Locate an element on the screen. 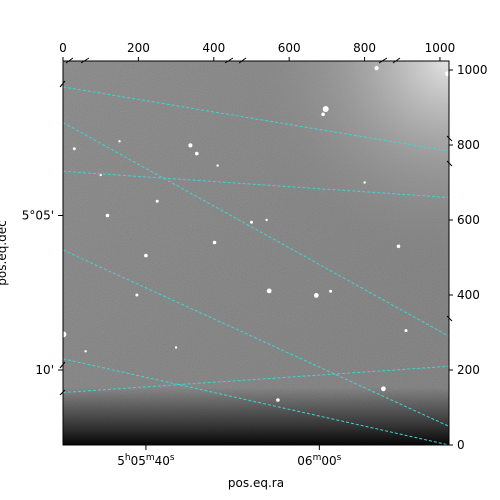  top-tick-label: 0 is located at coordinates (63, 48).